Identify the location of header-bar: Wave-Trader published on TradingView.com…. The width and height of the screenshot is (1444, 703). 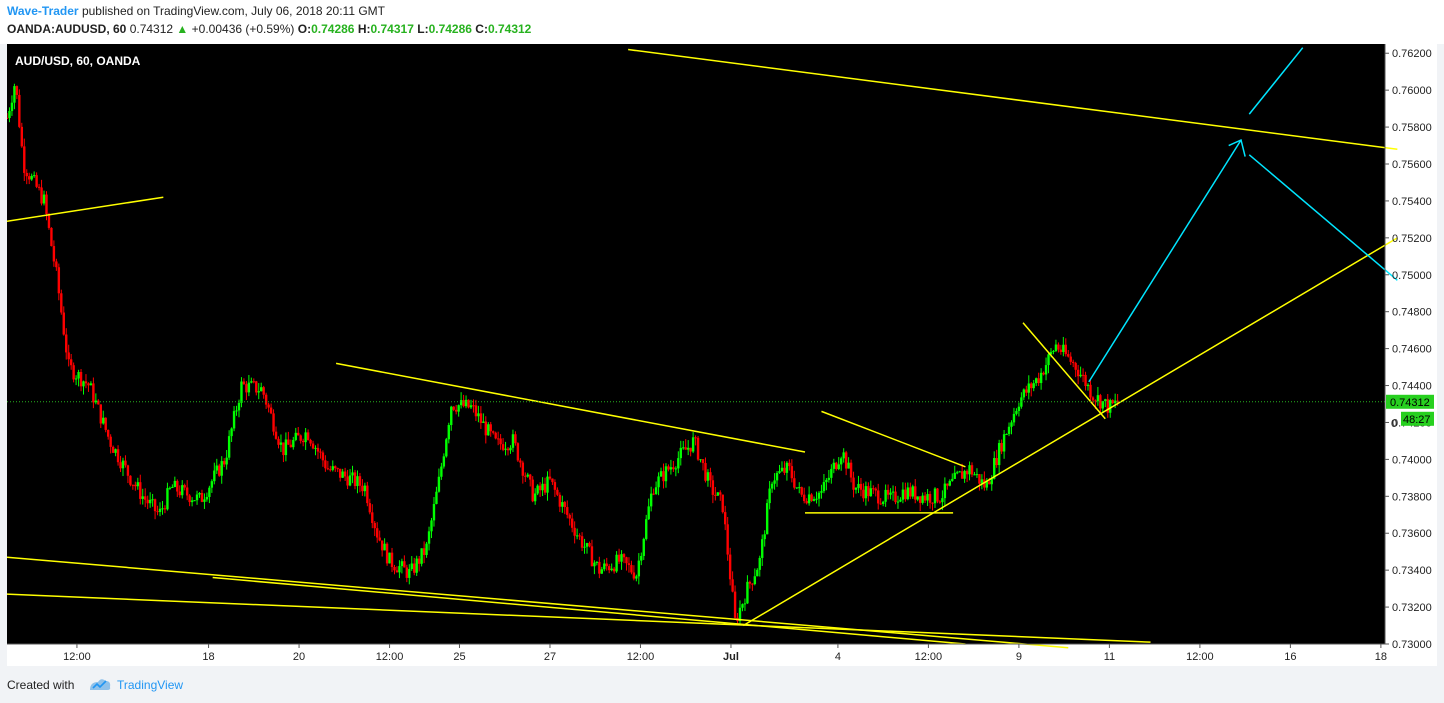
(722, 22).